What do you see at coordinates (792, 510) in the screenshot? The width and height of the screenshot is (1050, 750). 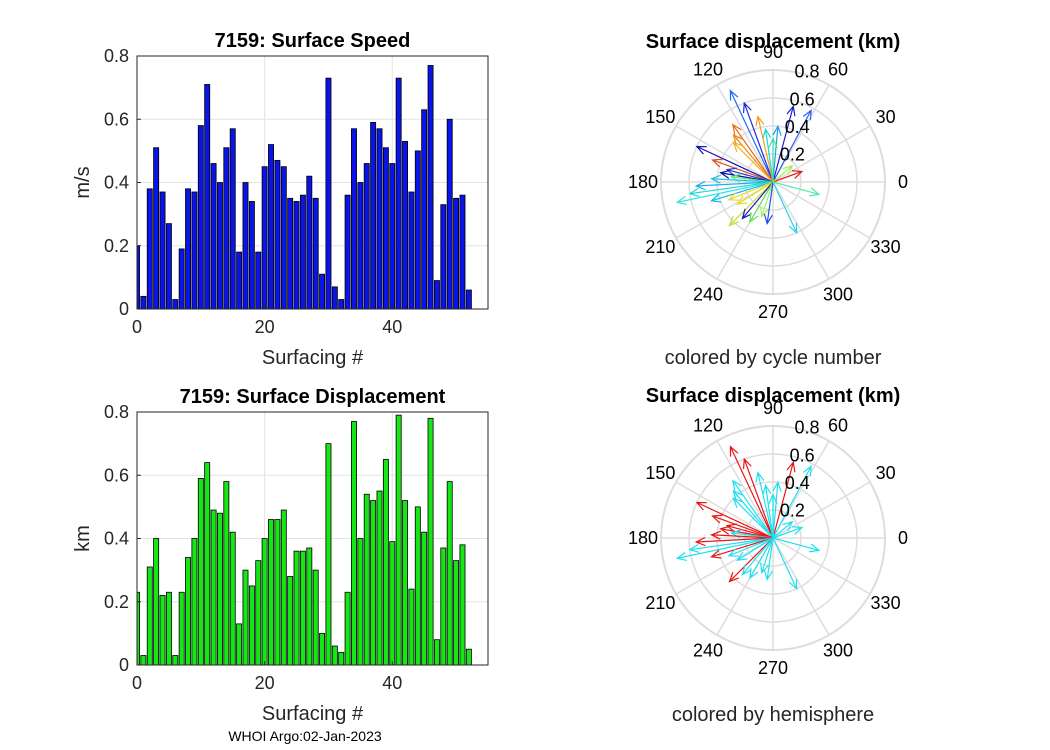 I see `r-tick-label: 0.2` at bounding box center [792, 510].